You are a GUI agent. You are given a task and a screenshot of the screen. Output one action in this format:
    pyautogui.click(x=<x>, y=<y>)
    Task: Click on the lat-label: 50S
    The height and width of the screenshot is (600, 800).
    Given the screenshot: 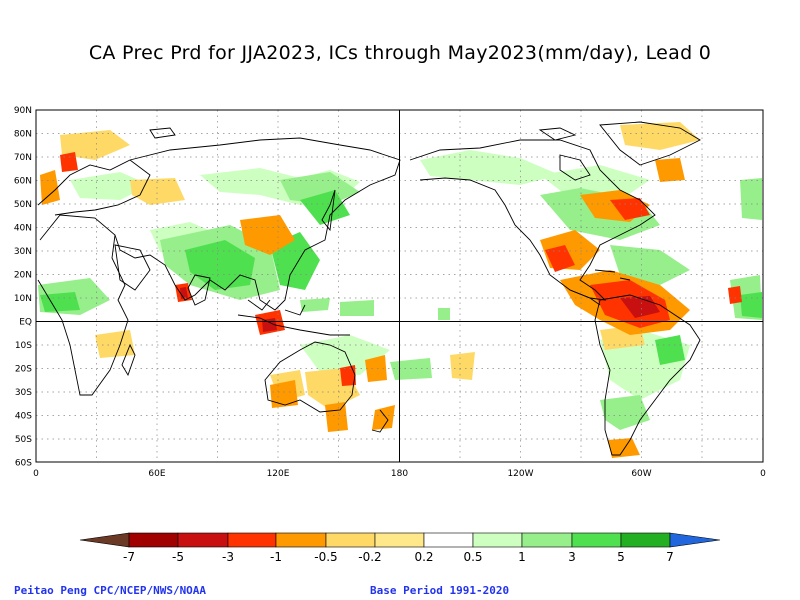 What is the action you would take?
    pyautogui.click(x=23, y=440)
    